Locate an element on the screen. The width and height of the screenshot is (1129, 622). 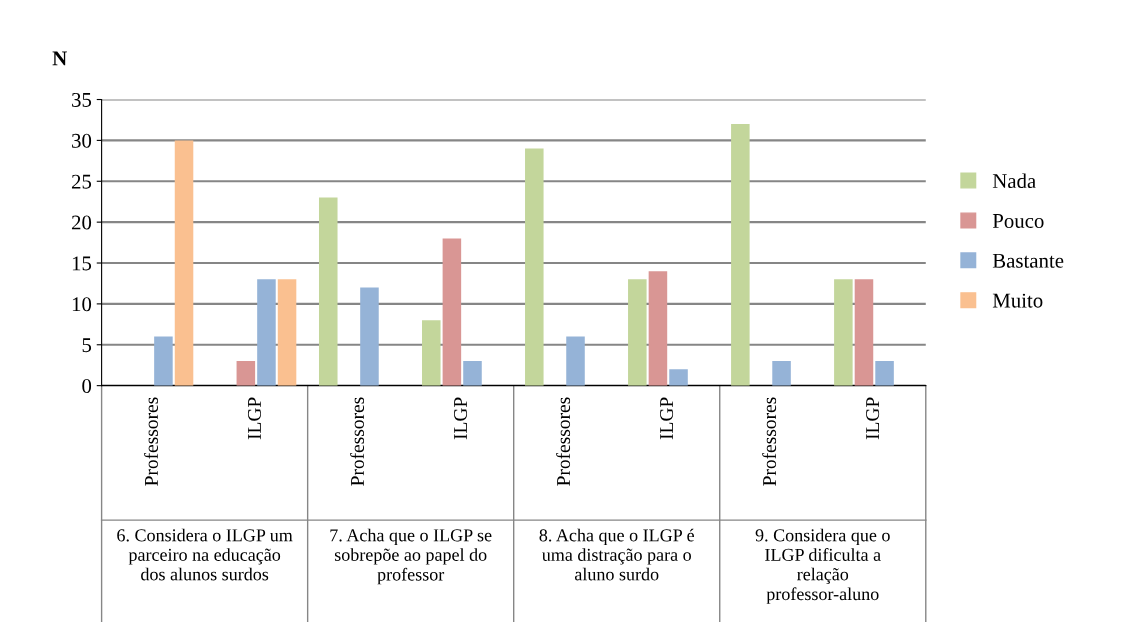
legend-label: Pouco is located at coordinates (1018, 221).